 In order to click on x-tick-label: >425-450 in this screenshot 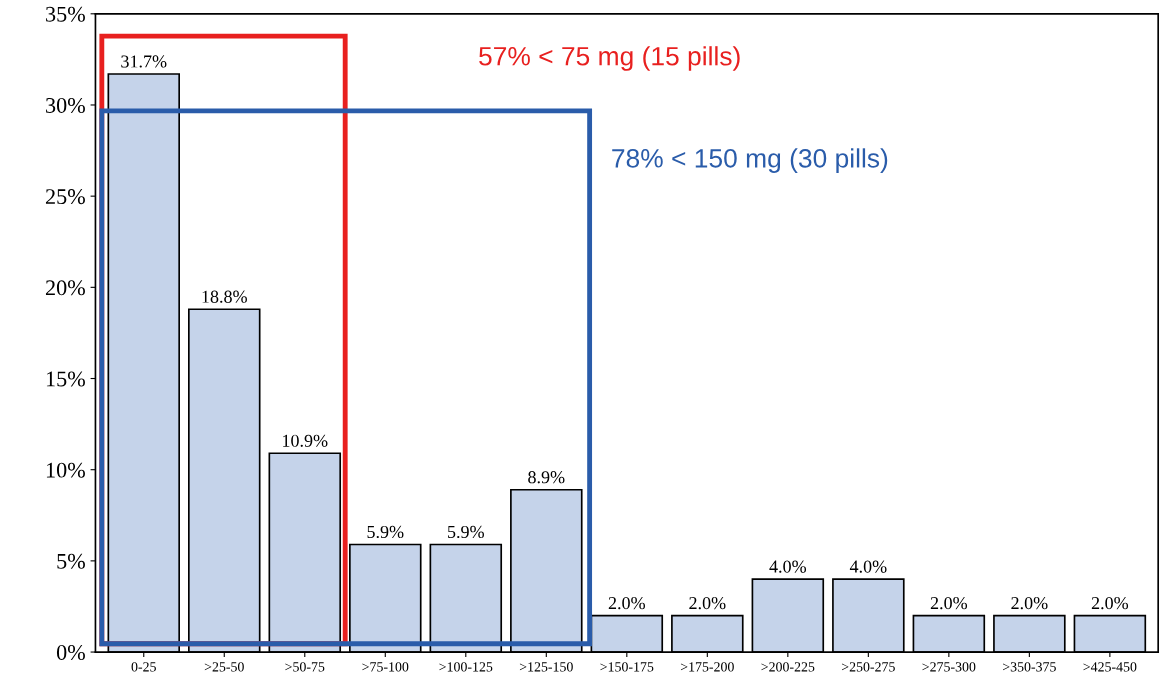, I will do `click(1110, 667)`.